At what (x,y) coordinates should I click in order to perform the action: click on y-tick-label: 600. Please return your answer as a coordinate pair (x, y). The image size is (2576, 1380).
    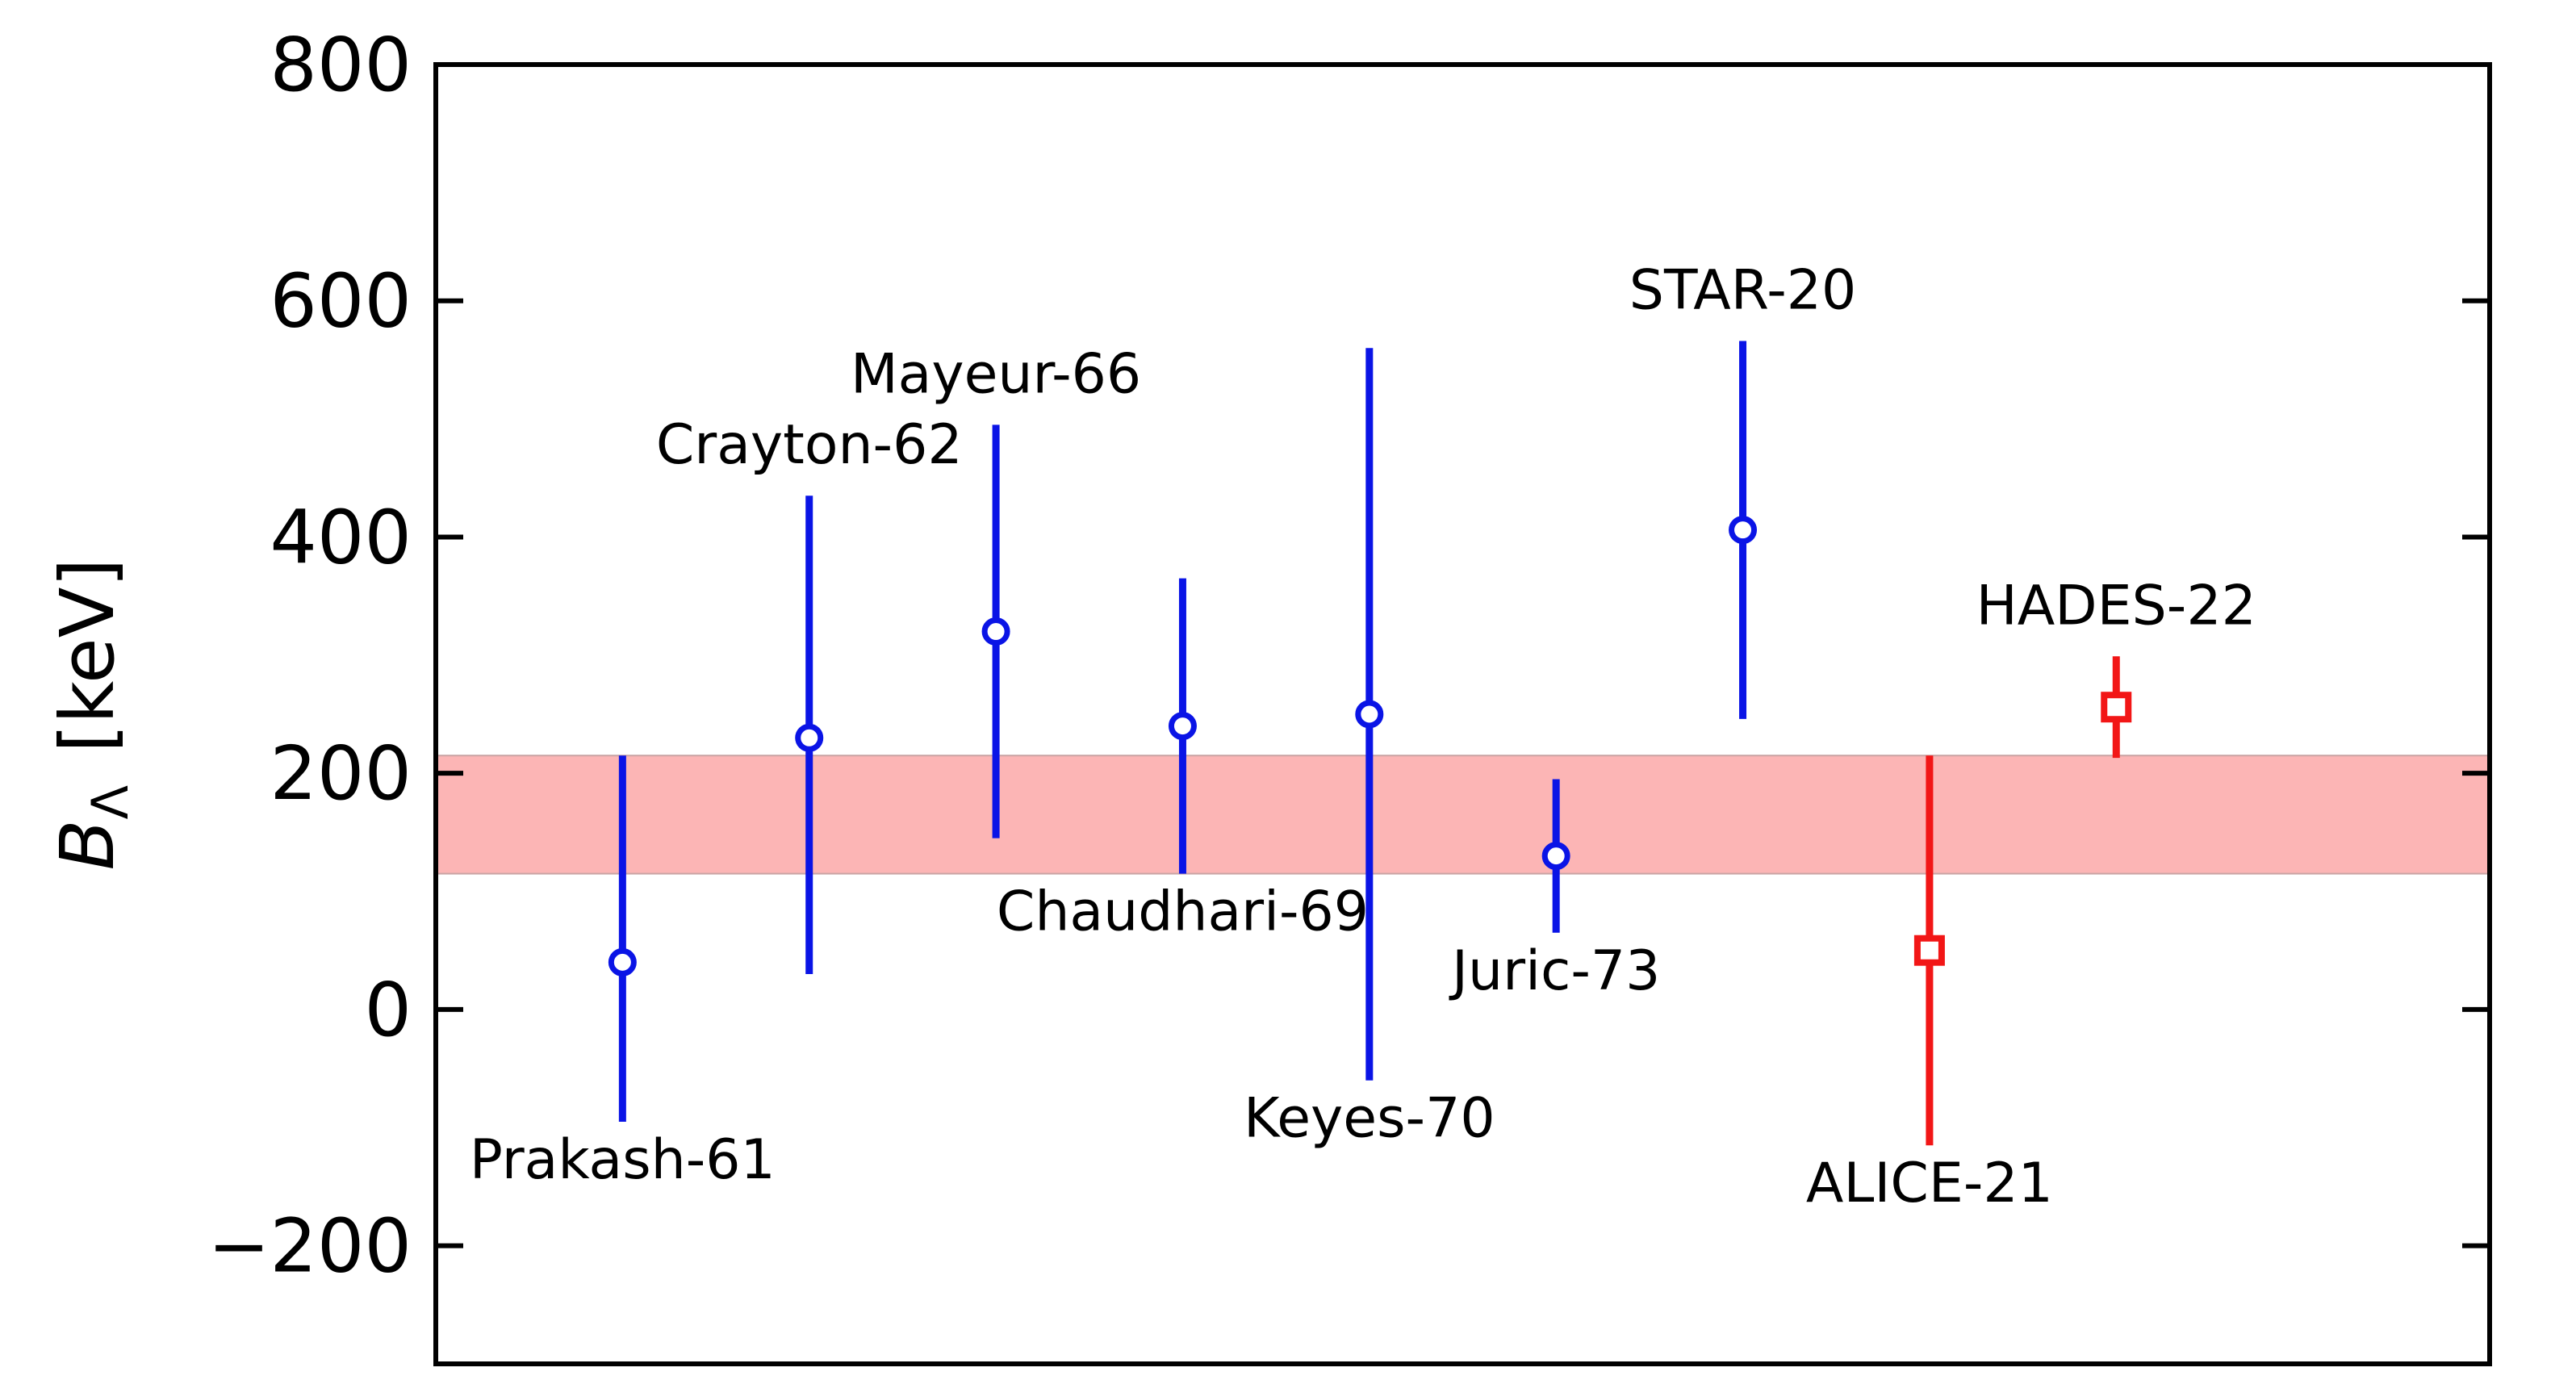
    Looking at the image, I should click on (341, 301).